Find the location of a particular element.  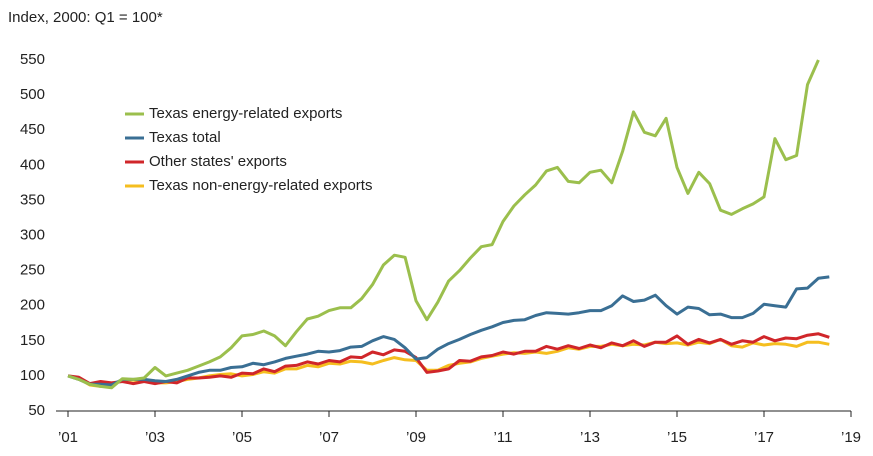

legend-label: Texas non-energy-related exports is located at coordinates (260, 185).